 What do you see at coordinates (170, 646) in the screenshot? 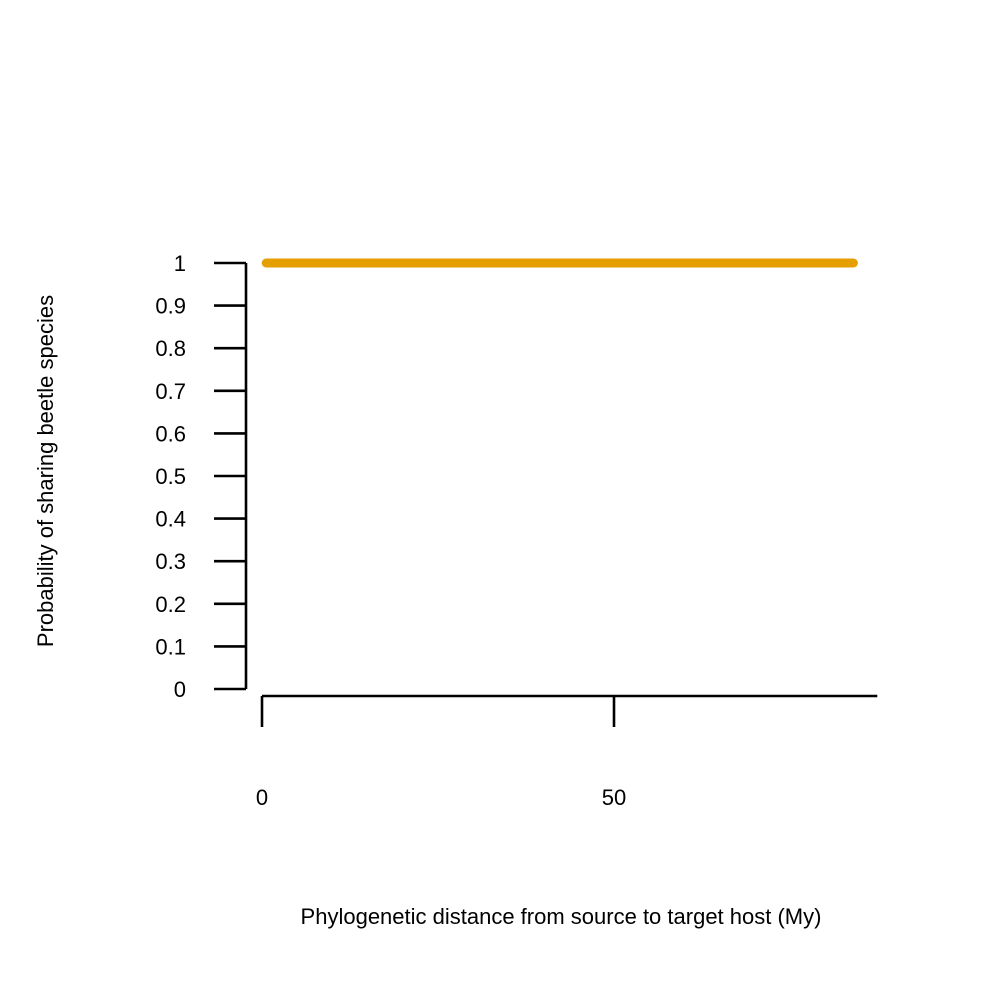
I see `y-tick-label: 0.1` at bounding box center [170, 646].